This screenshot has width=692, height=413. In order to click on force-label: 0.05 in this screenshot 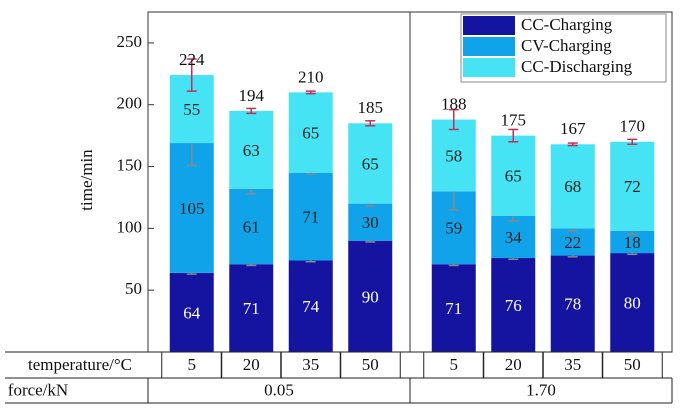, I will do `click(279, 389)`.